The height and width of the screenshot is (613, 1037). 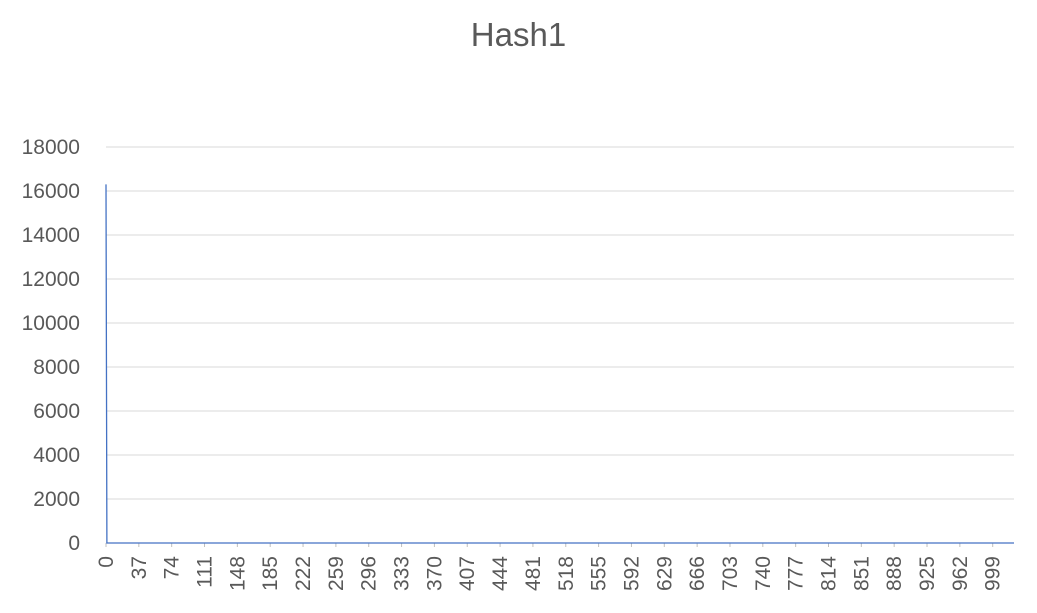 I want to click on chart-title: Hash1, so click(x=518, y=34).